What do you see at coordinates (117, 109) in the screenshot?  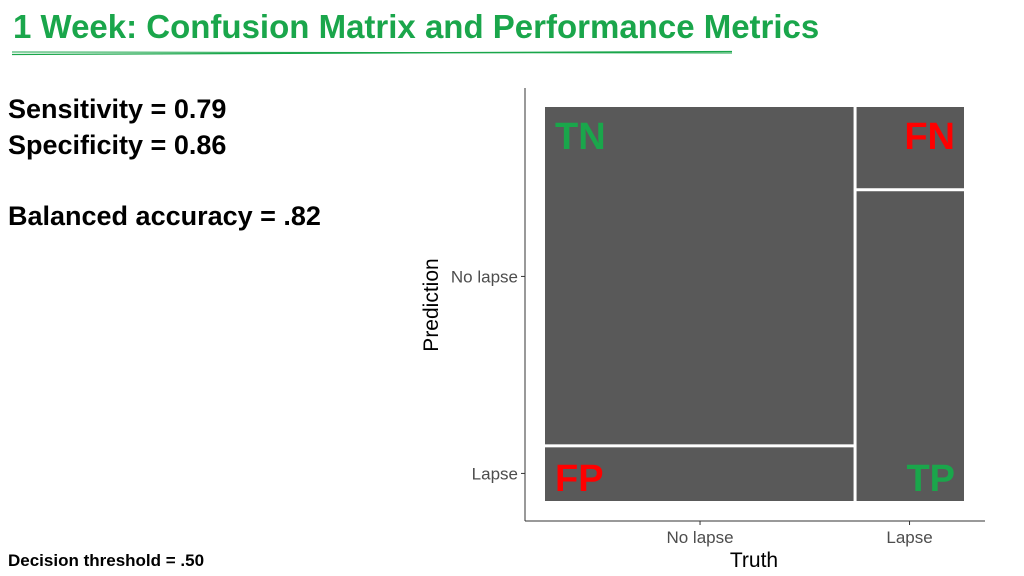 I see `sensitivity-metric: Sensitivity = 0.79` at bounding box center [117, 109].